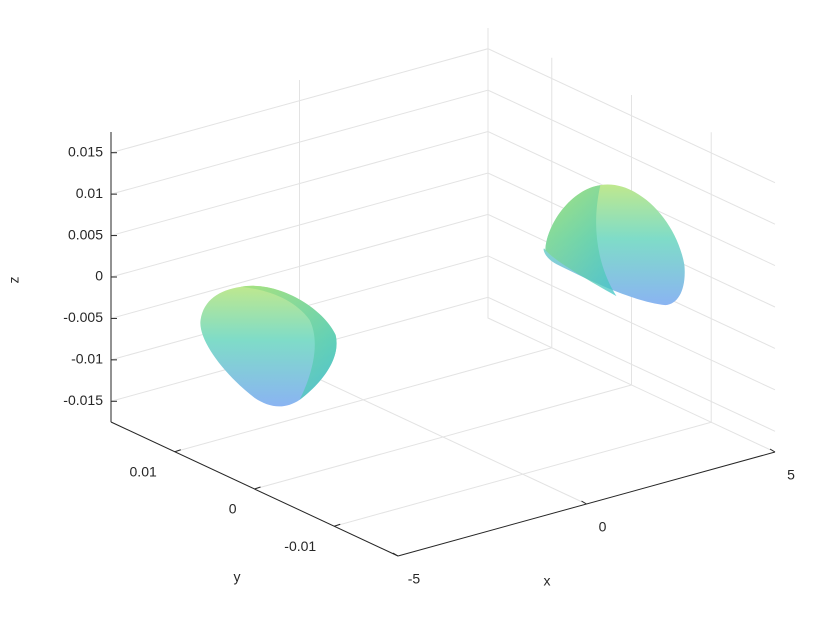  What do you see at coordinates (85, 234) in the screenshot?
I see `z-tick-label: 0.005` at bounding box center [85, 234].